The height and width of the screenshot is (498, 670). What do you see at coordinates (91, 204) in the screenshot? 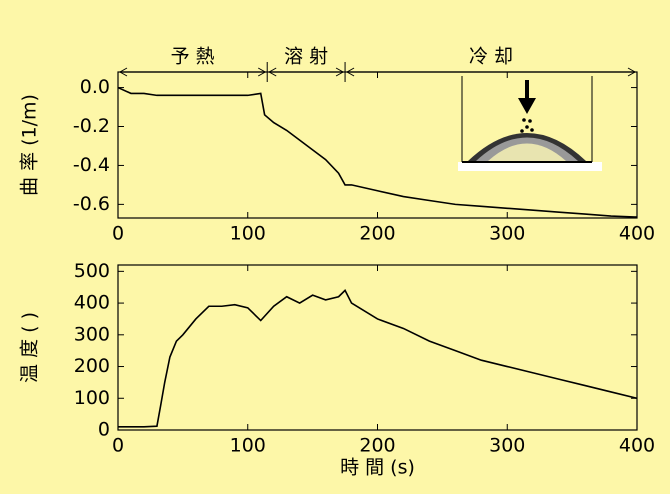
I see `y-tick-label: -0.6` at bounding box center [91, 204].